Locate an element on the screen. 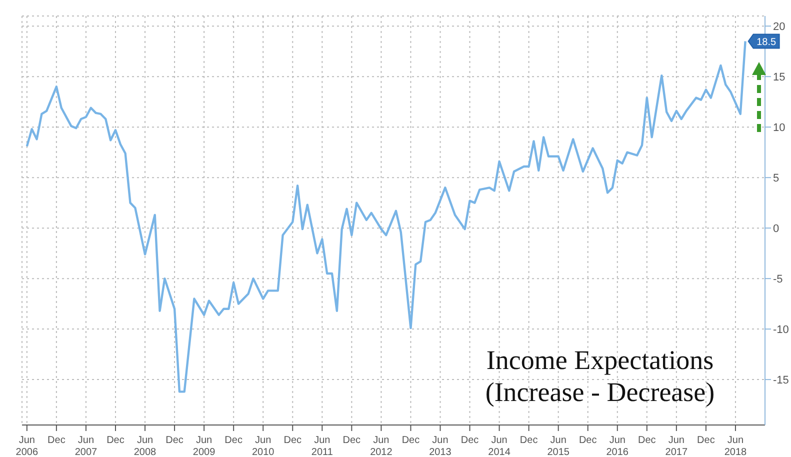  x-tick-label: Jun 2015 is located at coordinates (558, 446).